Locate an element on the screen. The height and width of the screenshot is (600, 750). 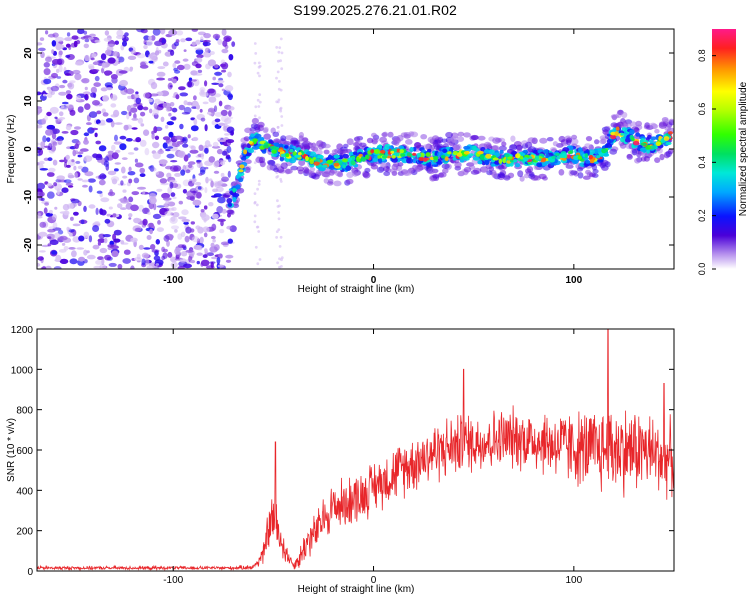
snr-x-label: Height of straight line (km) is located at coordinates (356, 589).